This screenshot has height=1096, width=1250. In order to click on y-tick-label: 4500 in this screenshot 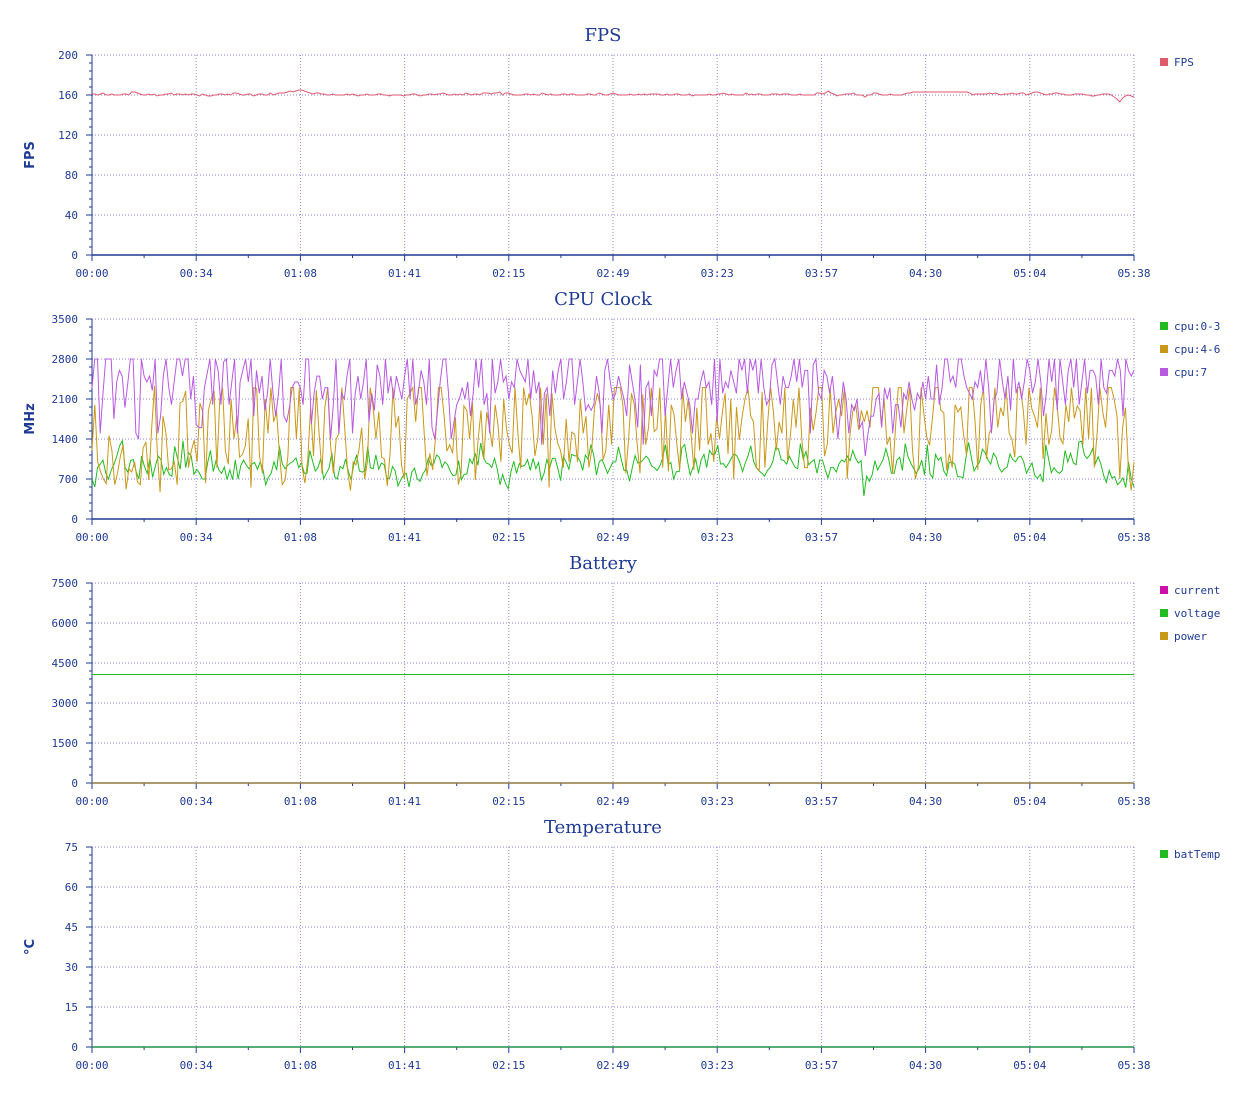, I will do `click(65, 663)`.